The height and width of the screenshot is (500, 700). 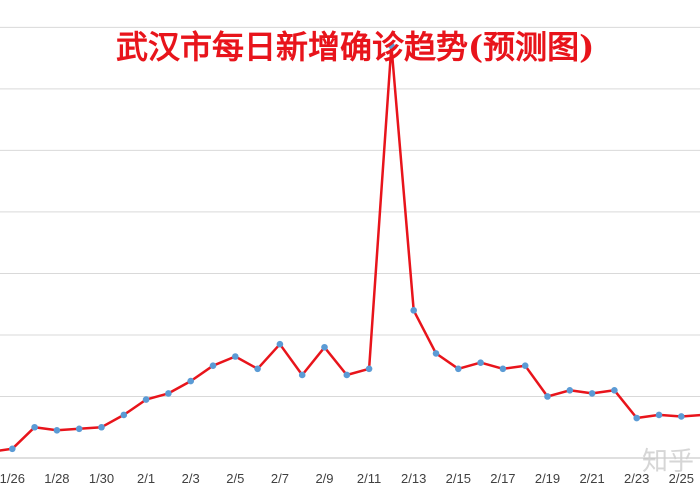 I want to click on x-tick-label: 2/21, so click(x=591, y=478).